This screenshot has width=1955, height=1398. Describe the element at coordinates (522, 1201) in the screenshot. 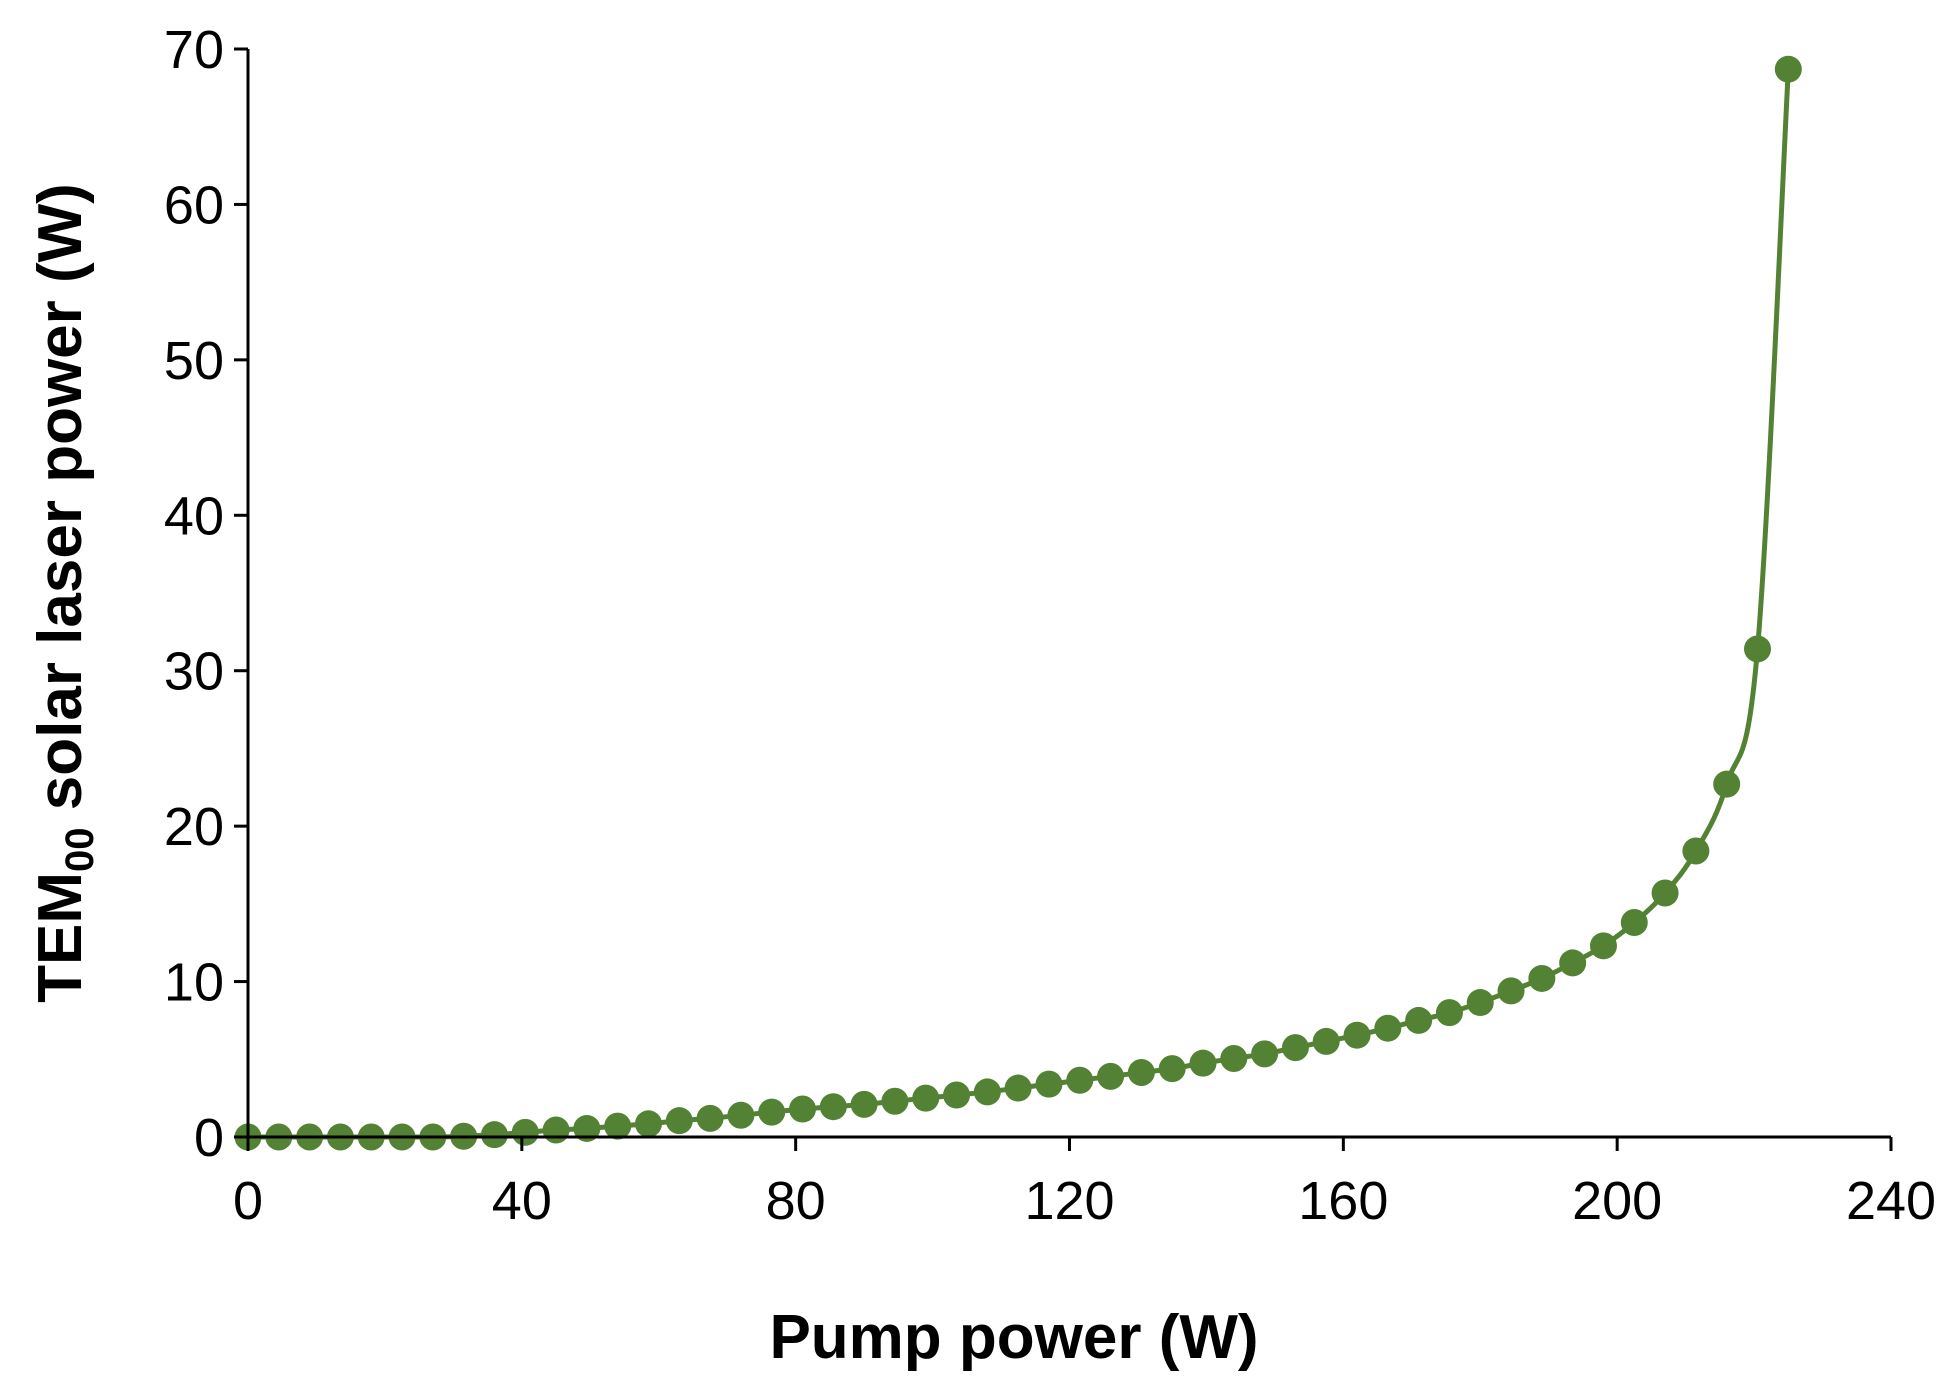

I see `x-tick-label: 40` at that location.